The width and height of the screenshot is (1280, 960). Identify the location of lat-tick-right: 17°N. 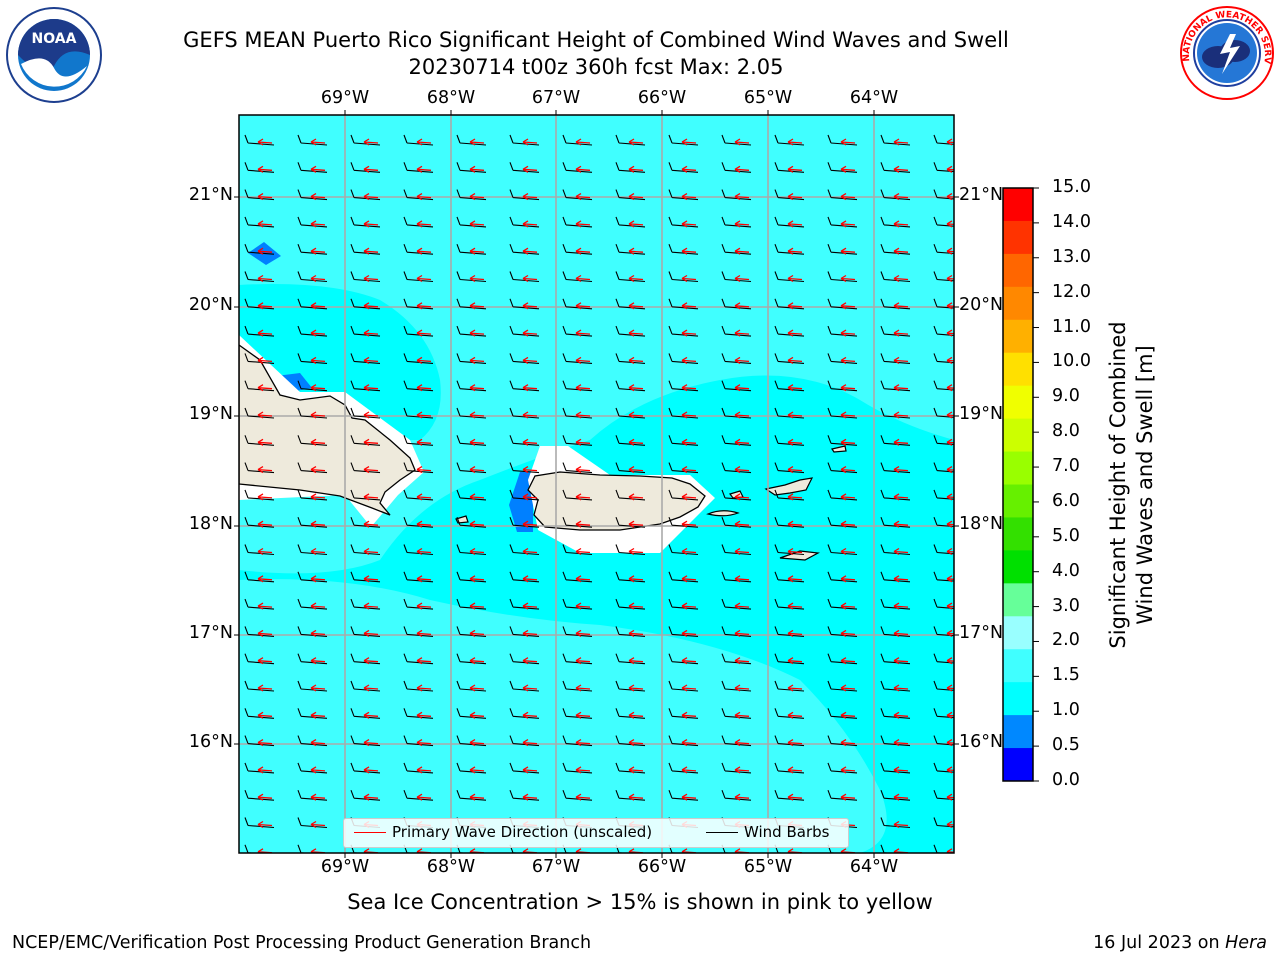
(981, 633).